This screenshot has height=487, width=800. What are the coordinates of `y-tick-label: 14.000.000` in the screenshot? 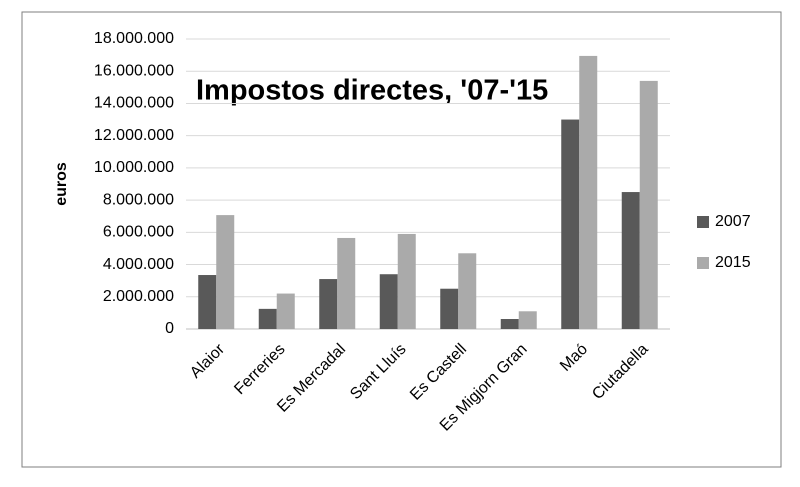 It's located at (134, 103).